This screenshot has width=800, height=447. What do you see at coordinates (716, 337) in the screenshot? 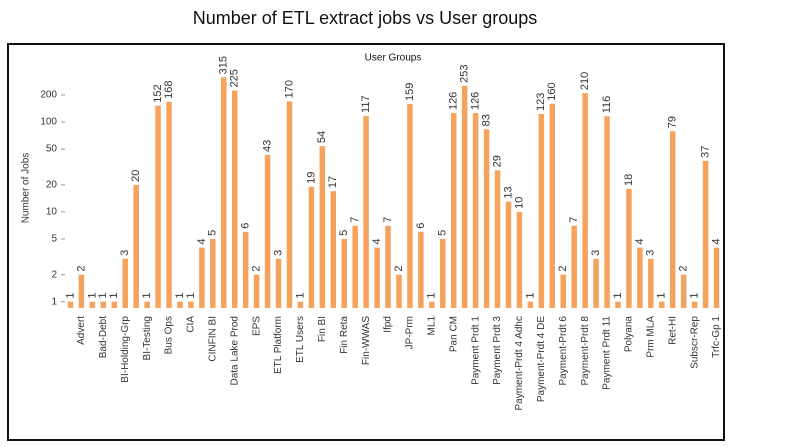
I see `x-tick-label: Trfc-Gp 1` at bounding box center [716, 337].